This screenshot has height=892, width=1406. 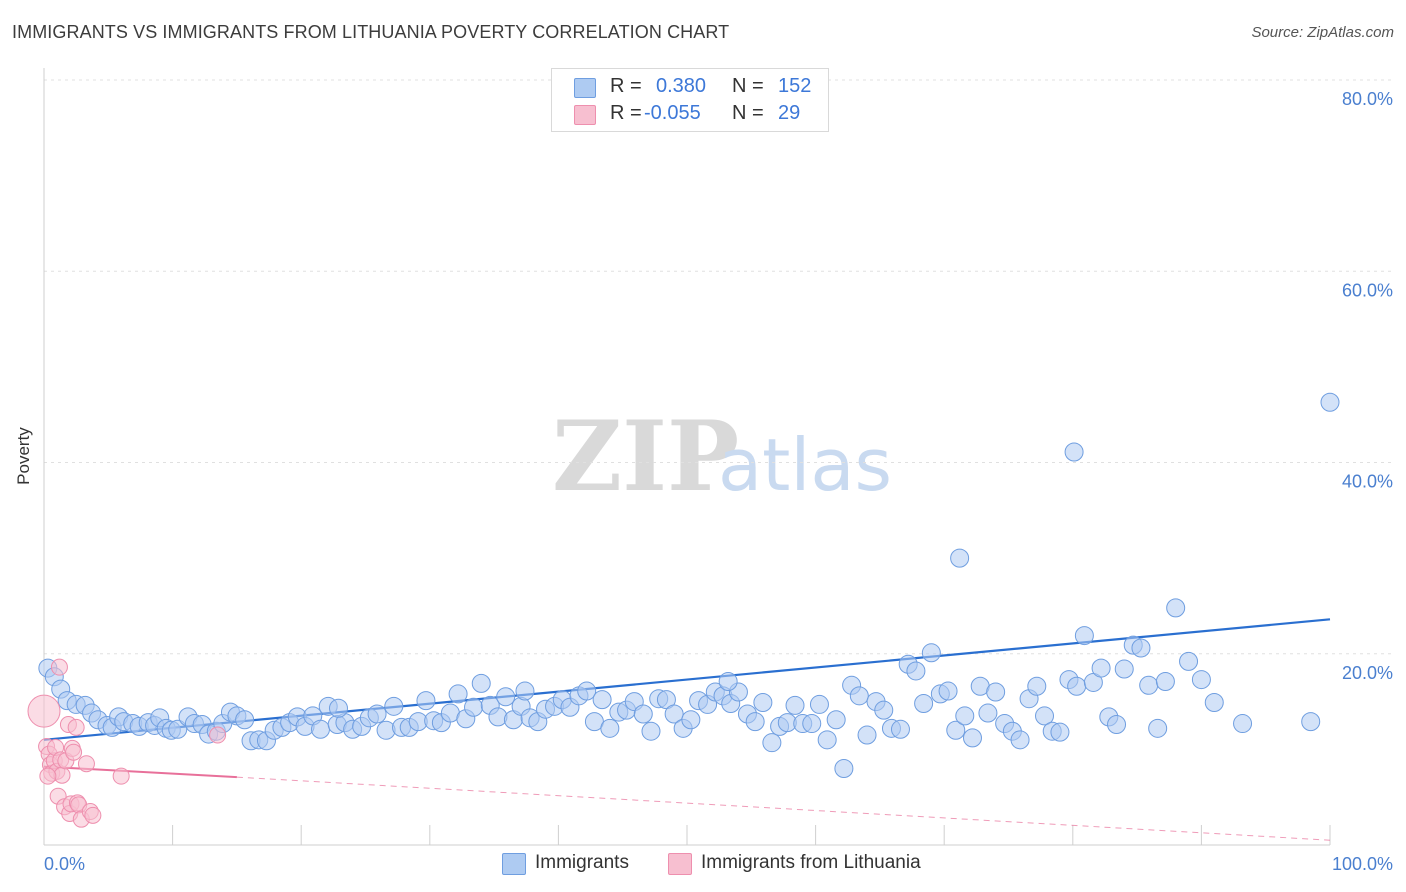 I want to click on immigrants-legend-icon, so click(x=514, y=864).